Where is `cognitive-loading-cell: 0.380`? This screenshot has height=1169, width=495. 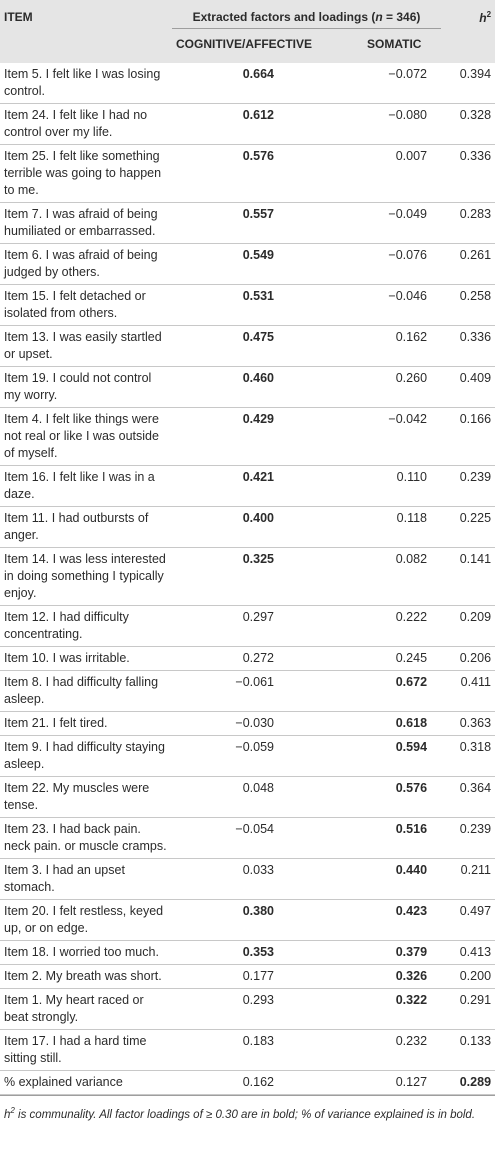
cognitive-loading-cell: 0.380 is located at coordinates (267, 920).